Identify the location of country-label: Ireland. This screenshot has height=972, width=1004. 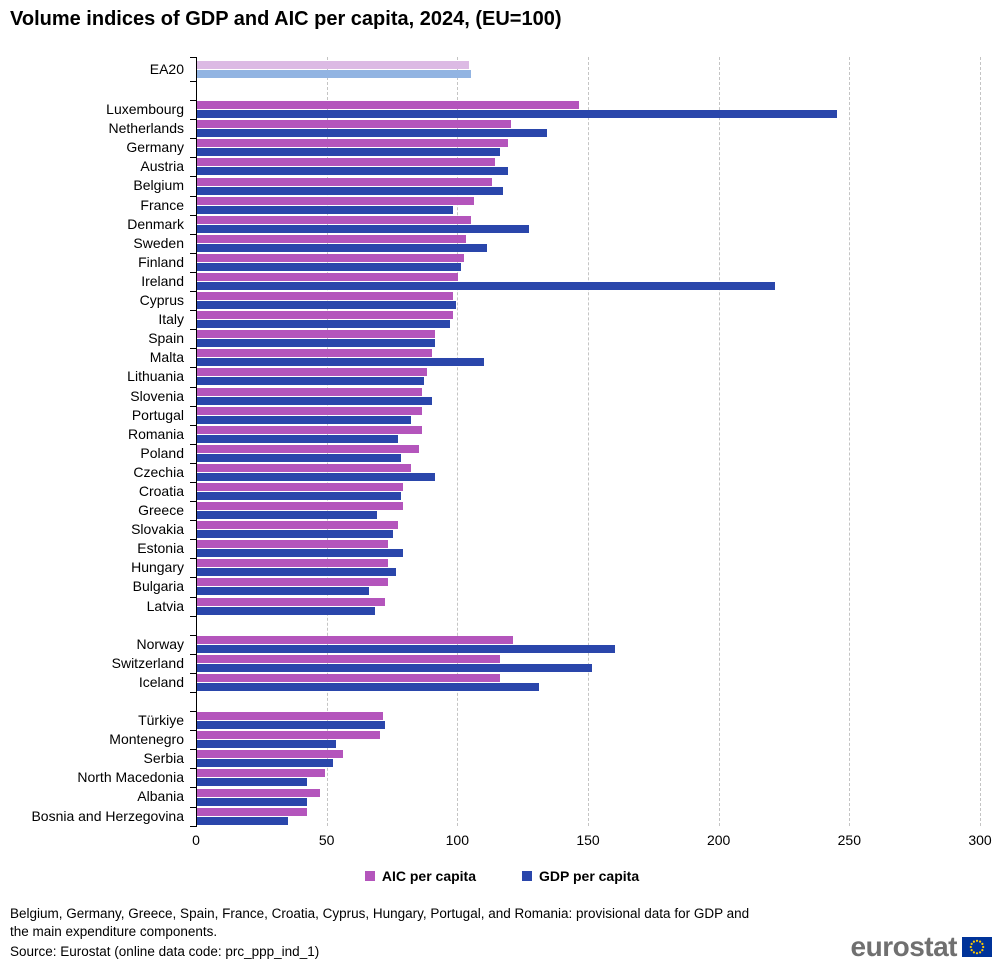
(162, 280).